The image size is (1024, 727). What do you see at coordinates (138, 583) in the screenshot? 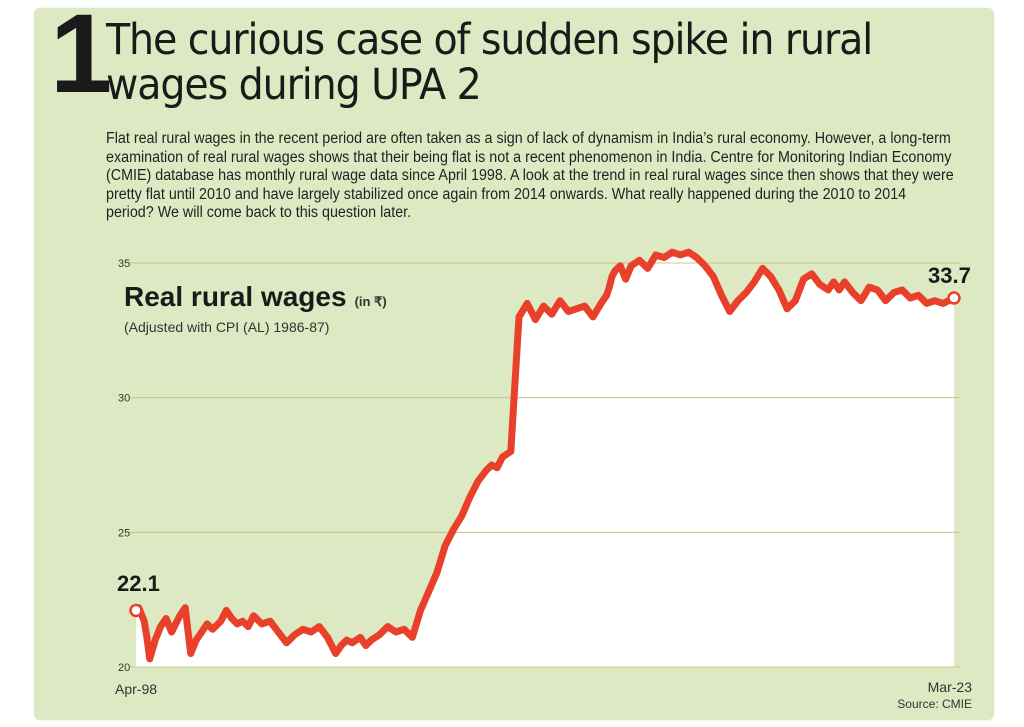
I see `start-value-label: 22.1` at bounding box center [138, 583].